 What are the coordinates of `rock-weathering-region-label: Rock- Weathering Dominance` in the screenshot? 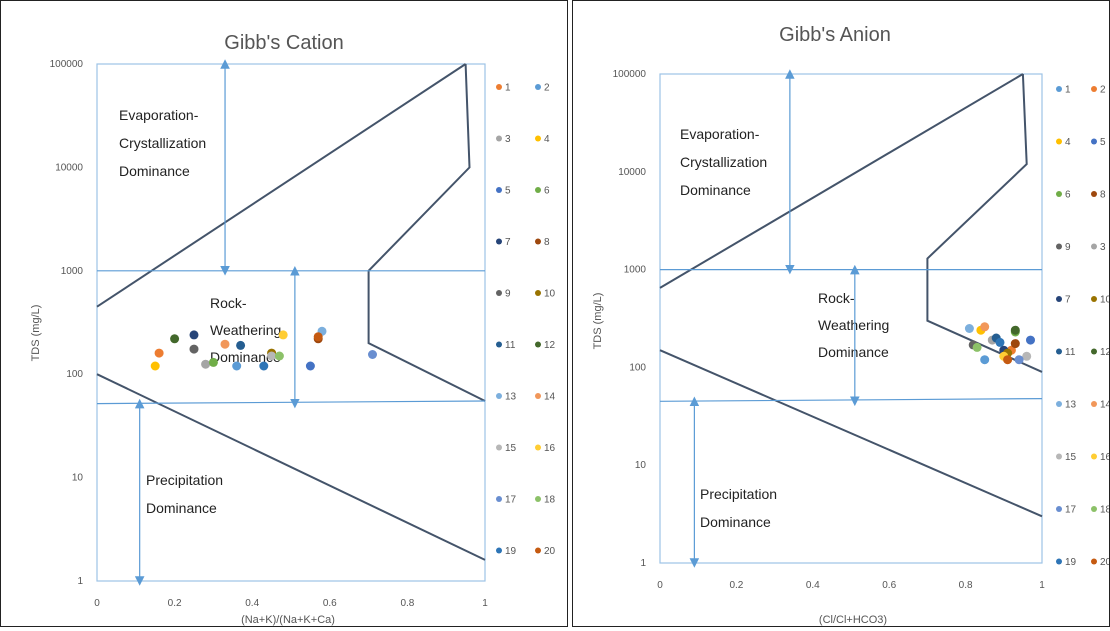 It's located at (853, 325).